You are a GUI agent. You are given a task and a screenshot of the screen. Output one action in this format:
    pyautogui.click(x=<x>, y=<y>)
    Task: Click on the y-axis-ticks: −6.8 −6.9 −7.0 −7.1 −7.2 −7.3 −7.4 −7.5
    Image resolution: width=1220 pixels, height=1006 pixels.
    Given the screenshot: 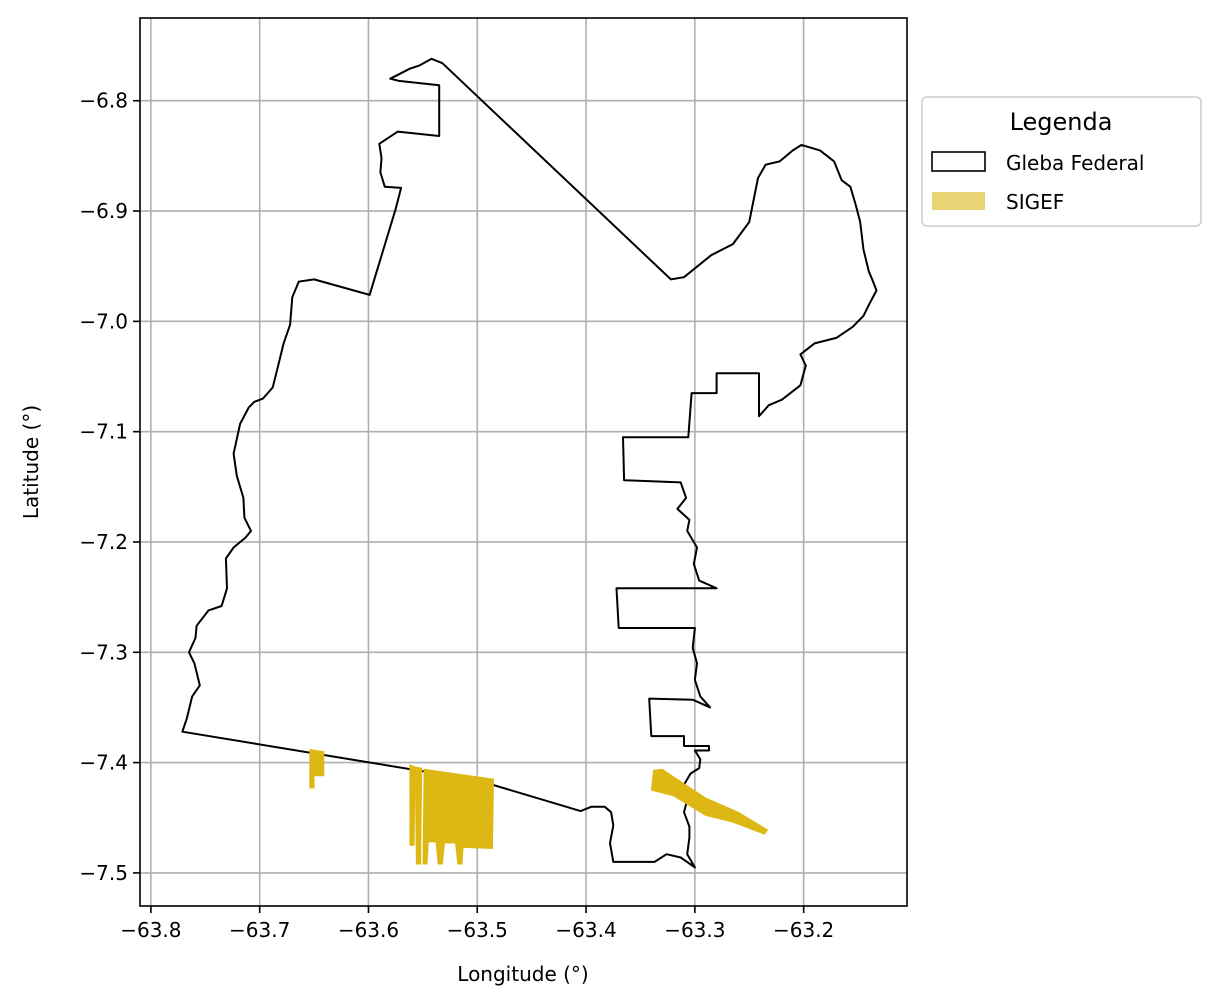 What is the action you would take?
    pyautogui.click(x=109, y=487)
    